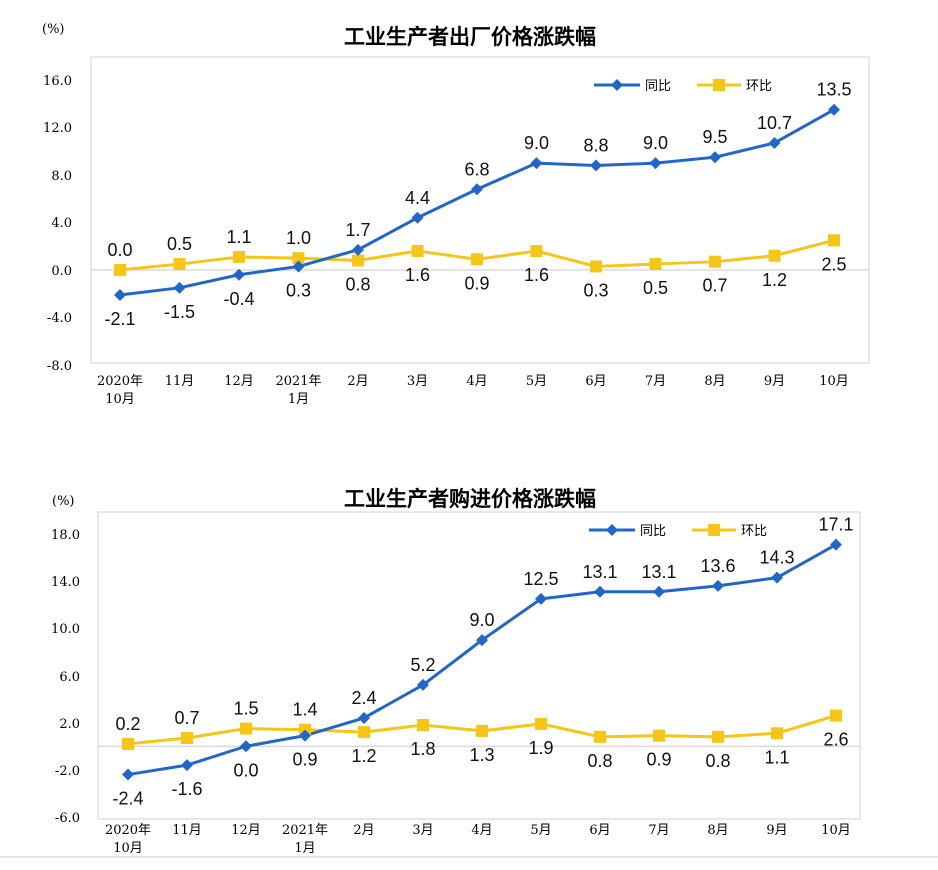  I want to click on y-axis-ticks: 16.0 12.0 8.0 4.0 0.0 -4.0 -8.0, so click(57, 224).